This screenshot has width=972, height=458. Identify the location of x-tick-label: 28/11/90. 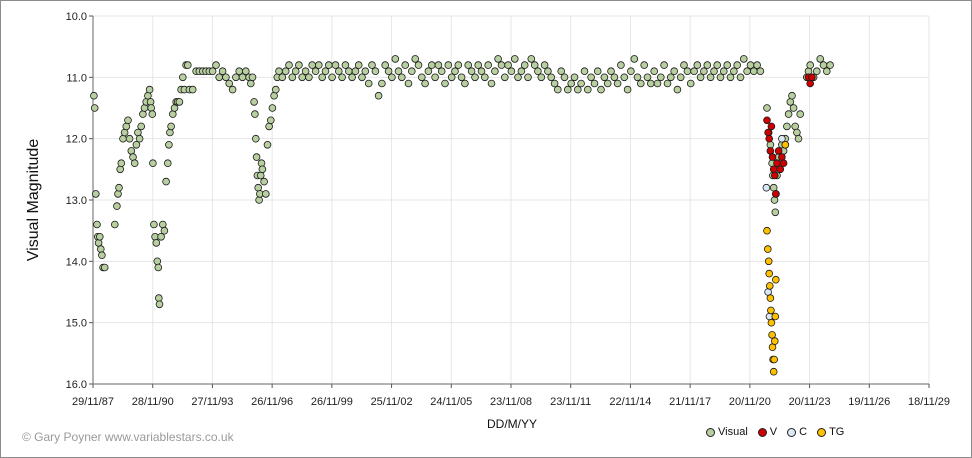
(153, 402).